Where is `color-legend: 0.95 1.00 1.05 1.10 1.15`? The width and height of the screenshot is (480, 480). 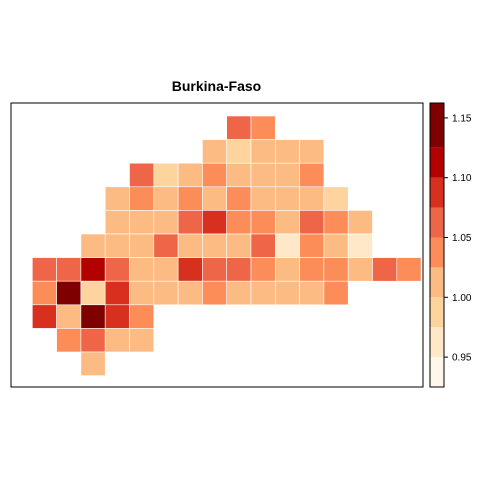 color-legend: 0.95 1.00 1.05 1.10 1.15 is located at coordinates (450, 245).